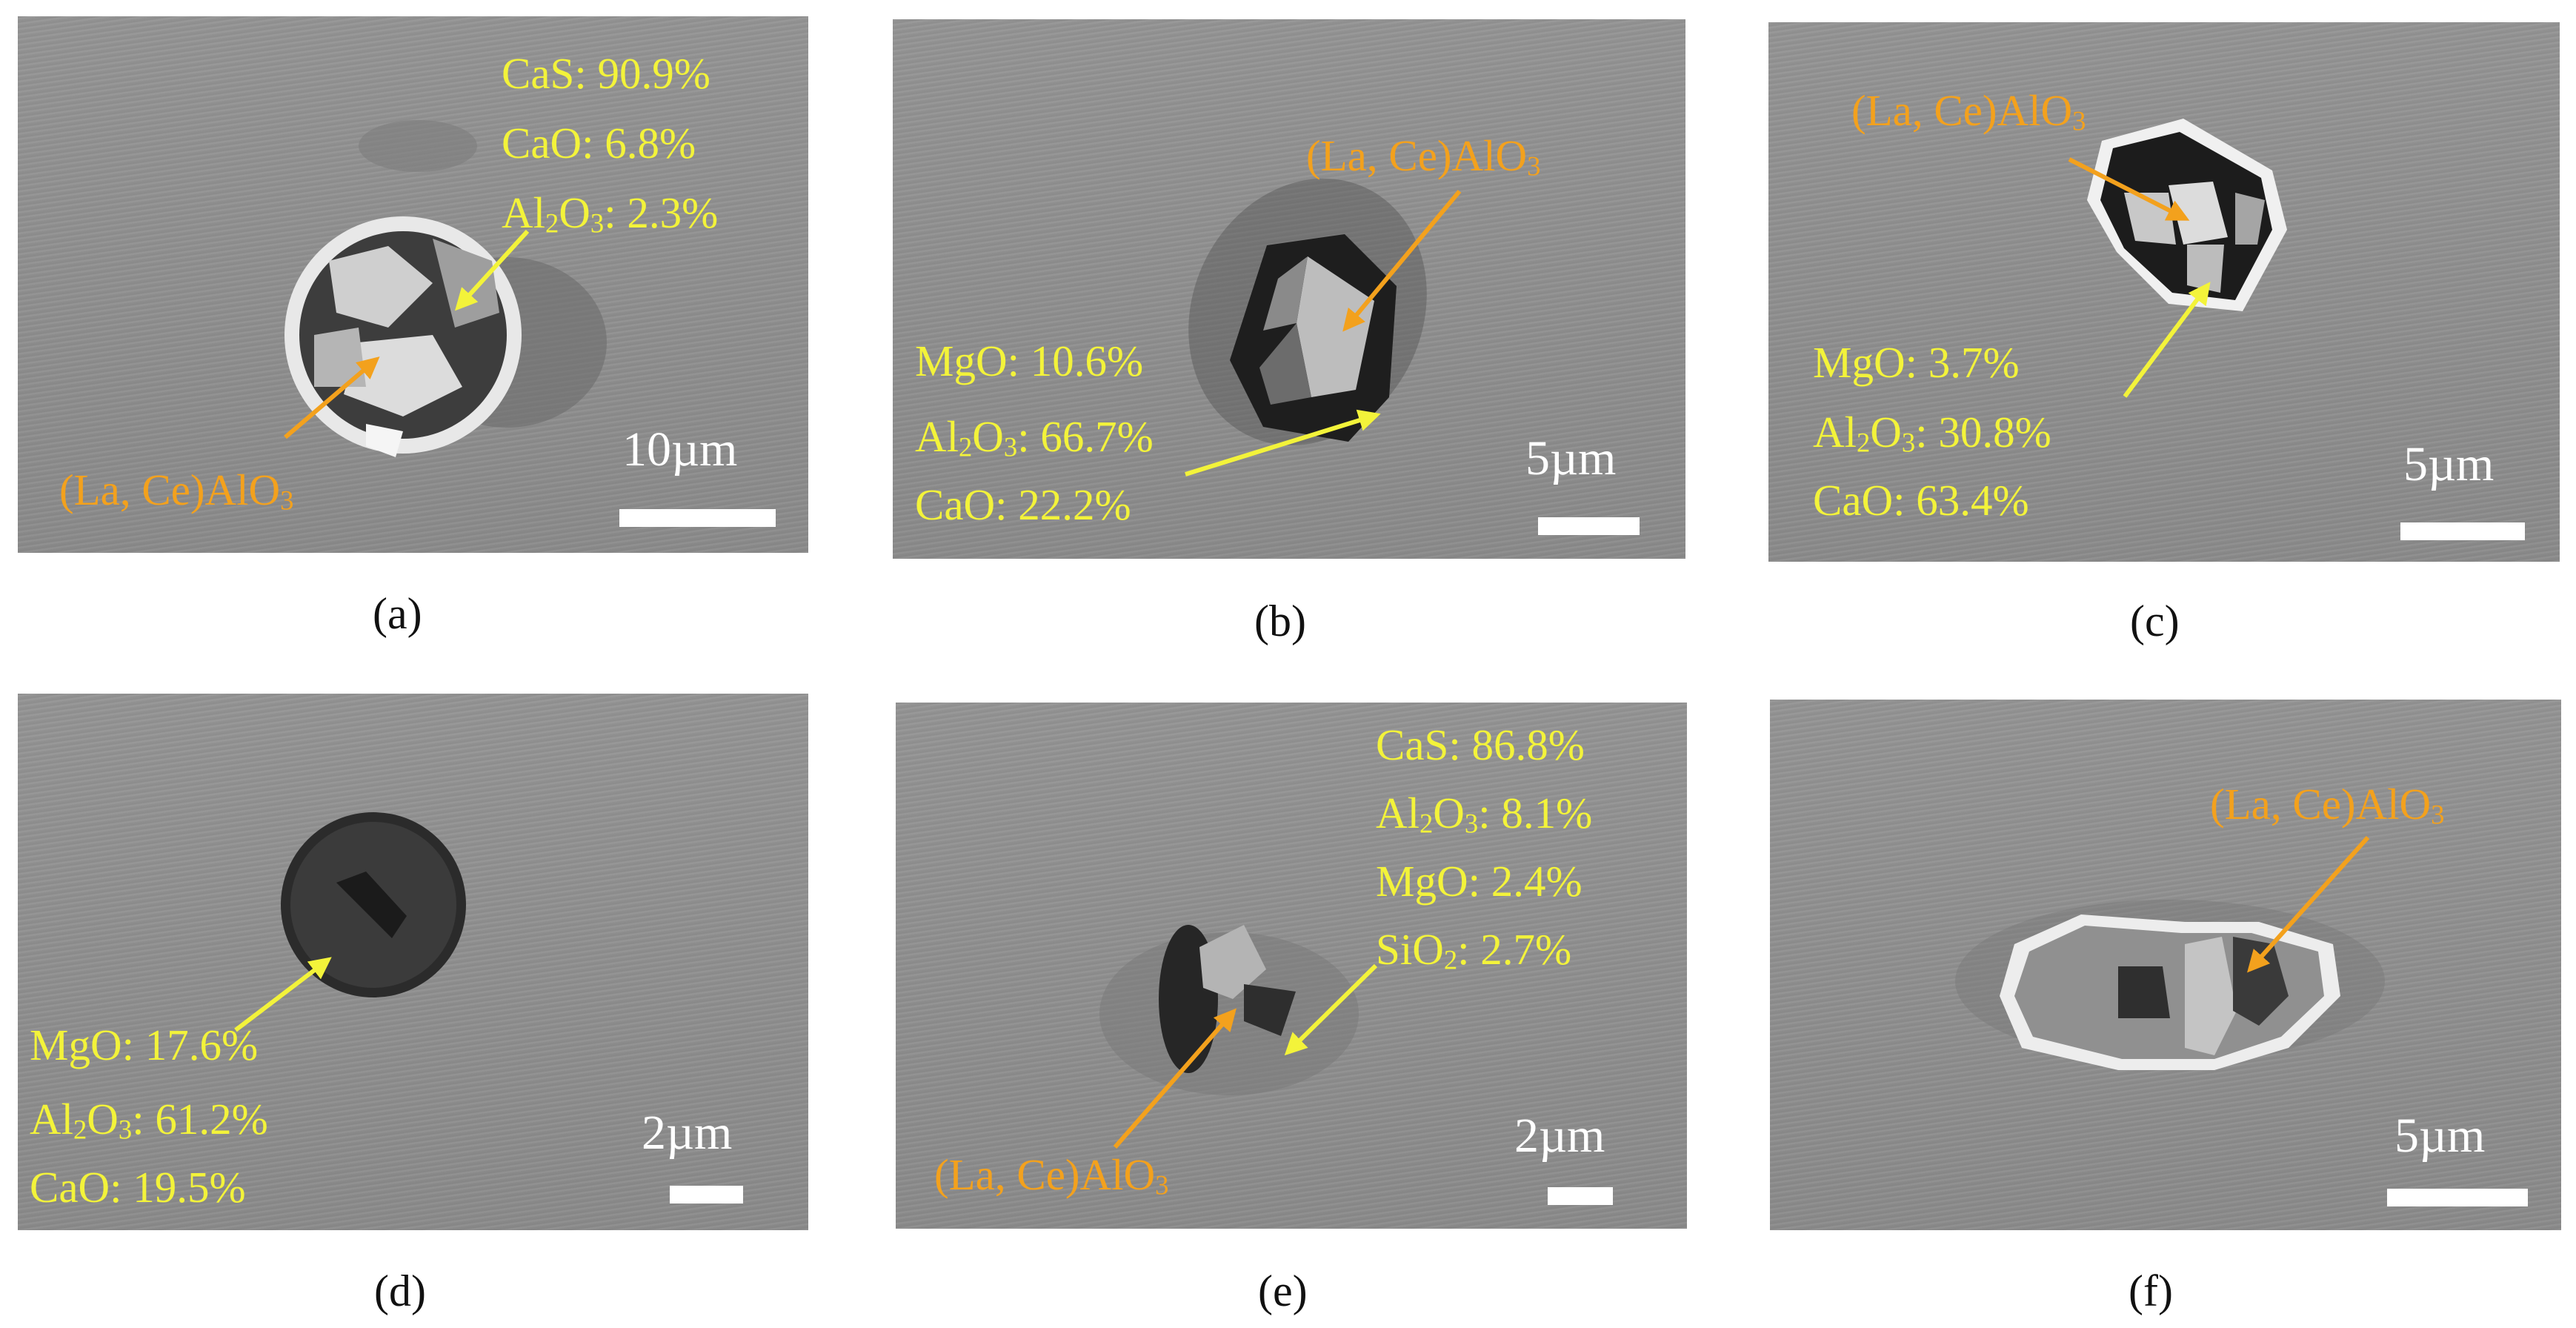 The height and width of the screenshot is (1328, 2576). What do you see at coordinates (373, 904) in the screenshot?
I see `inclusion-d-image` at bounding box center [373, 904].